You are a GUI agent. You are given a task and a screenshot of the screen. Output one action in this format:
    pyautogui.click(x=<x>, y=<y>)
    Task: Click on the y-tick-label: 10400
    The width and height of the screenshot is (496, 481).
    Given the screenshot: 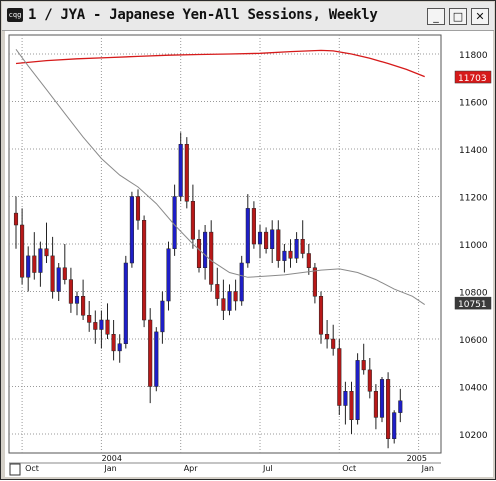 What is the action you would take?
    pyautogui.click(x=473, y=389)
    